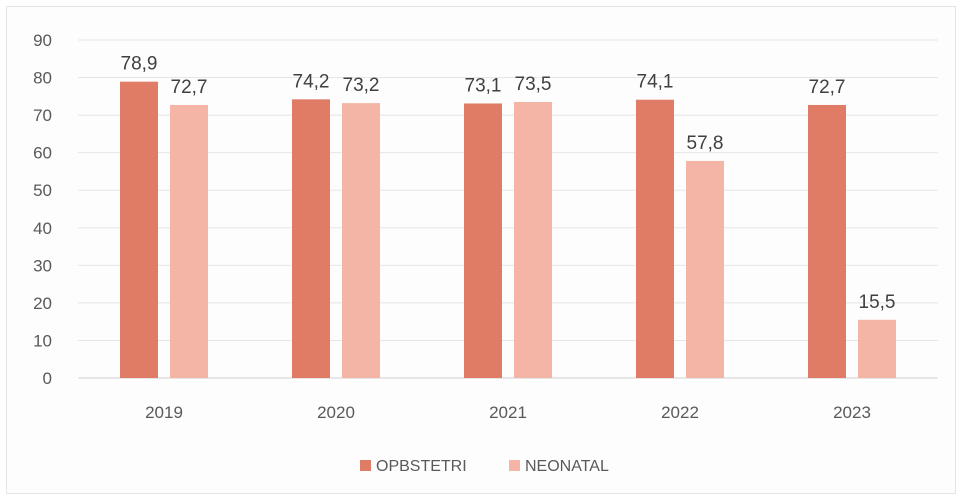 Image resolution: width=962 pixels, height=500 pixels. Describe the element at coordinates (42, 228) in the screenshot. I see `y-tick-label: 40` at that location.